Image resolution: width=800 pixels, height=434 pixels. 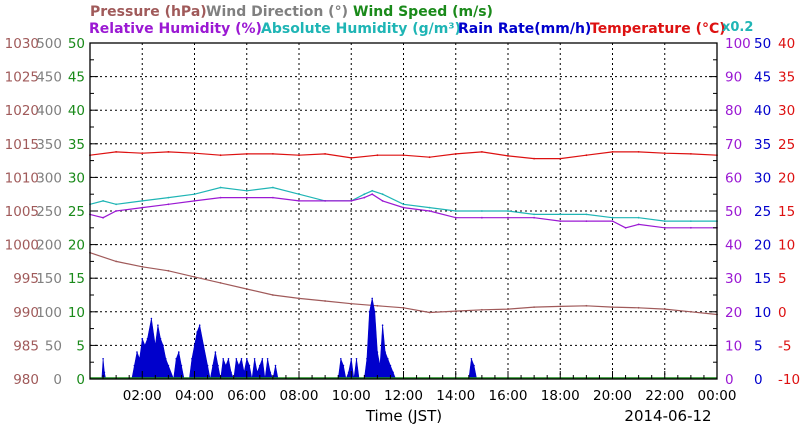 I want to click on y-tick-label-rain-rate: 10, so click(x=762, y=313).